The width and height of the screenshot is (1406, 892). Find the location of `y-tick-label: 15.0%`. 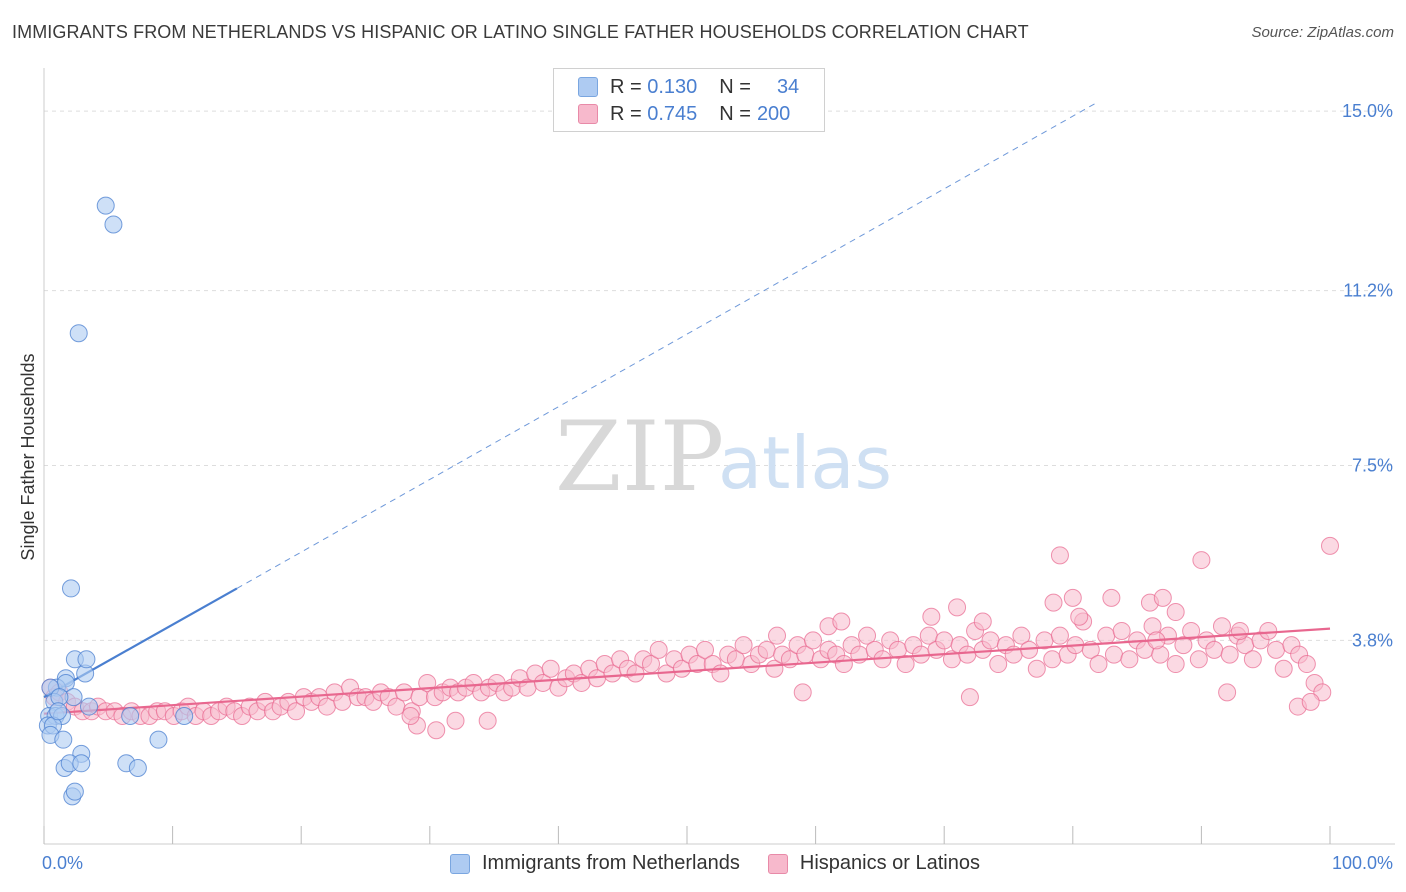

y-tick-label: 15.0% is located at coordinates (1367, 111).